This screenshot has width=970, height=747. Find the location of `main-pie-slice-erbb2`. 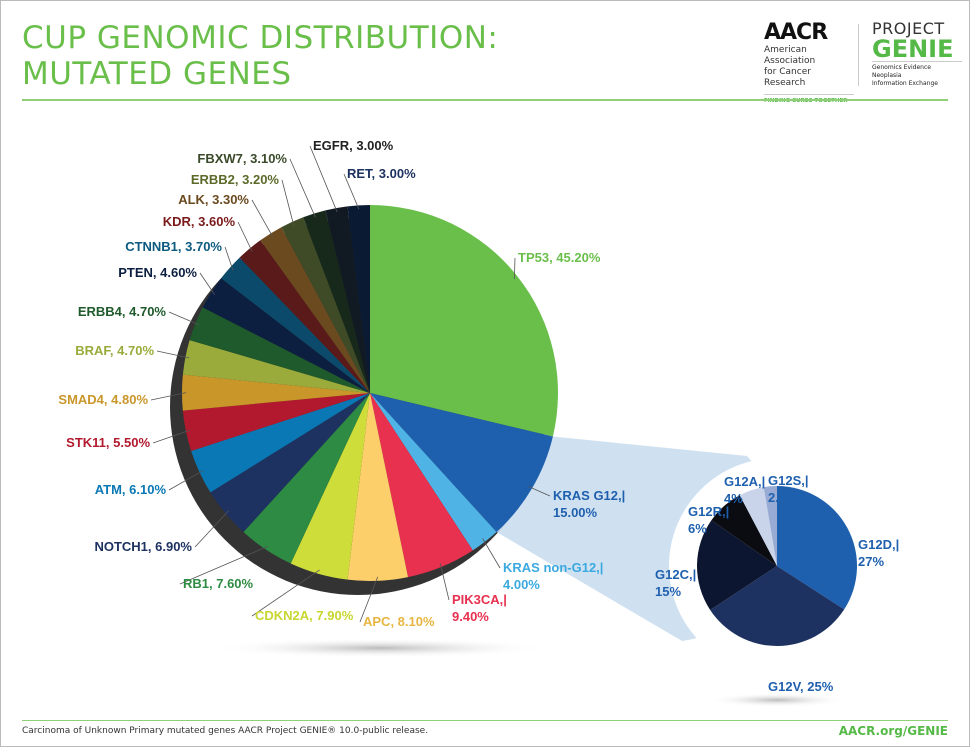

main-pie-slice-erbb2 is located at coordinates (325, 305).